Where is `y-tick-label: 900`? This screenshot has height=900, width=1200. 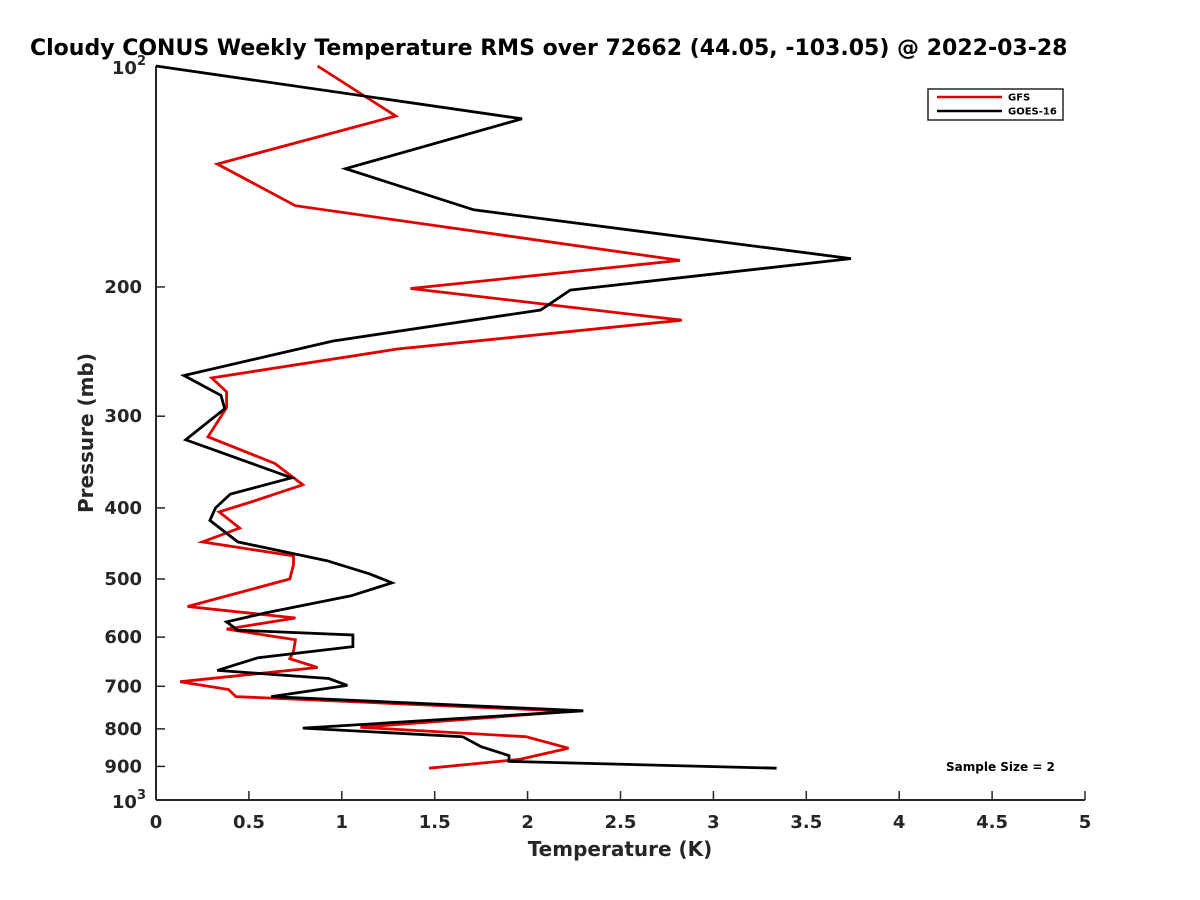
y-tick-label: 900 is located at coordinates (123, 766).